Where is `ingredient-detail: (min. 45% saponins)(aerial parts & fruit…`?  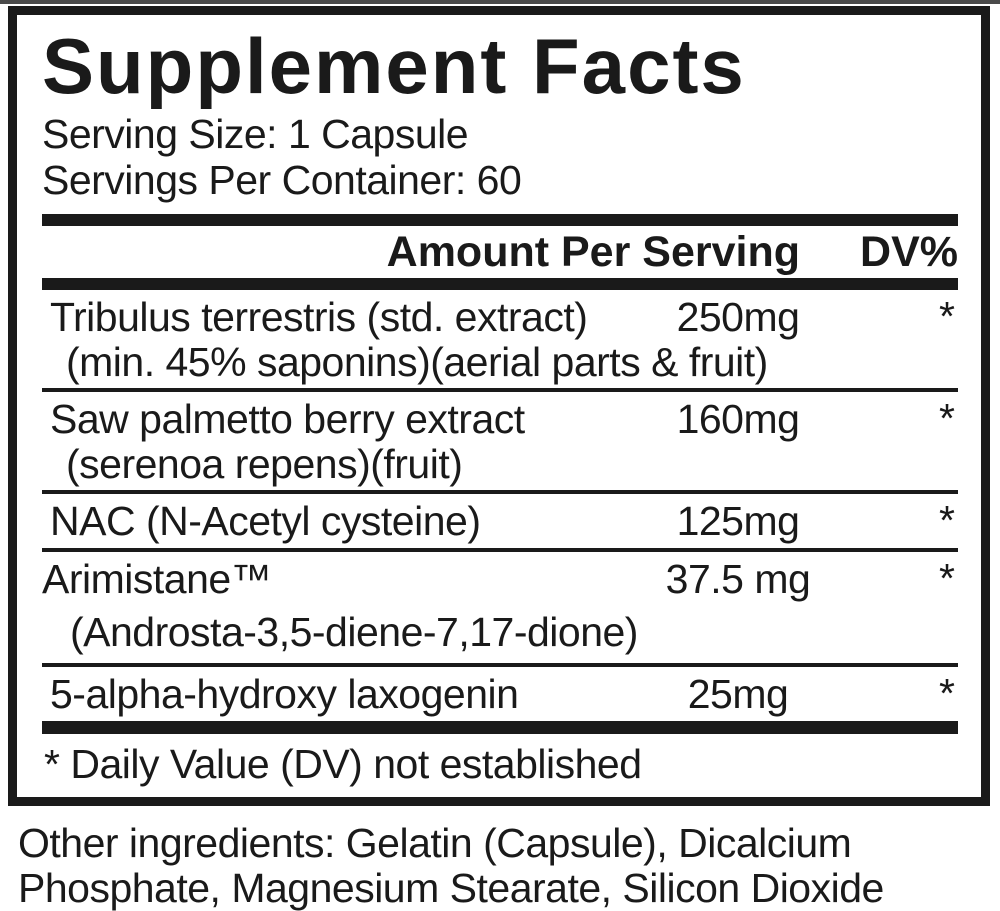 ingredient-detail: (min. 45% saponins)(aerial parts & fruit… is located at coordinates (417, 361).